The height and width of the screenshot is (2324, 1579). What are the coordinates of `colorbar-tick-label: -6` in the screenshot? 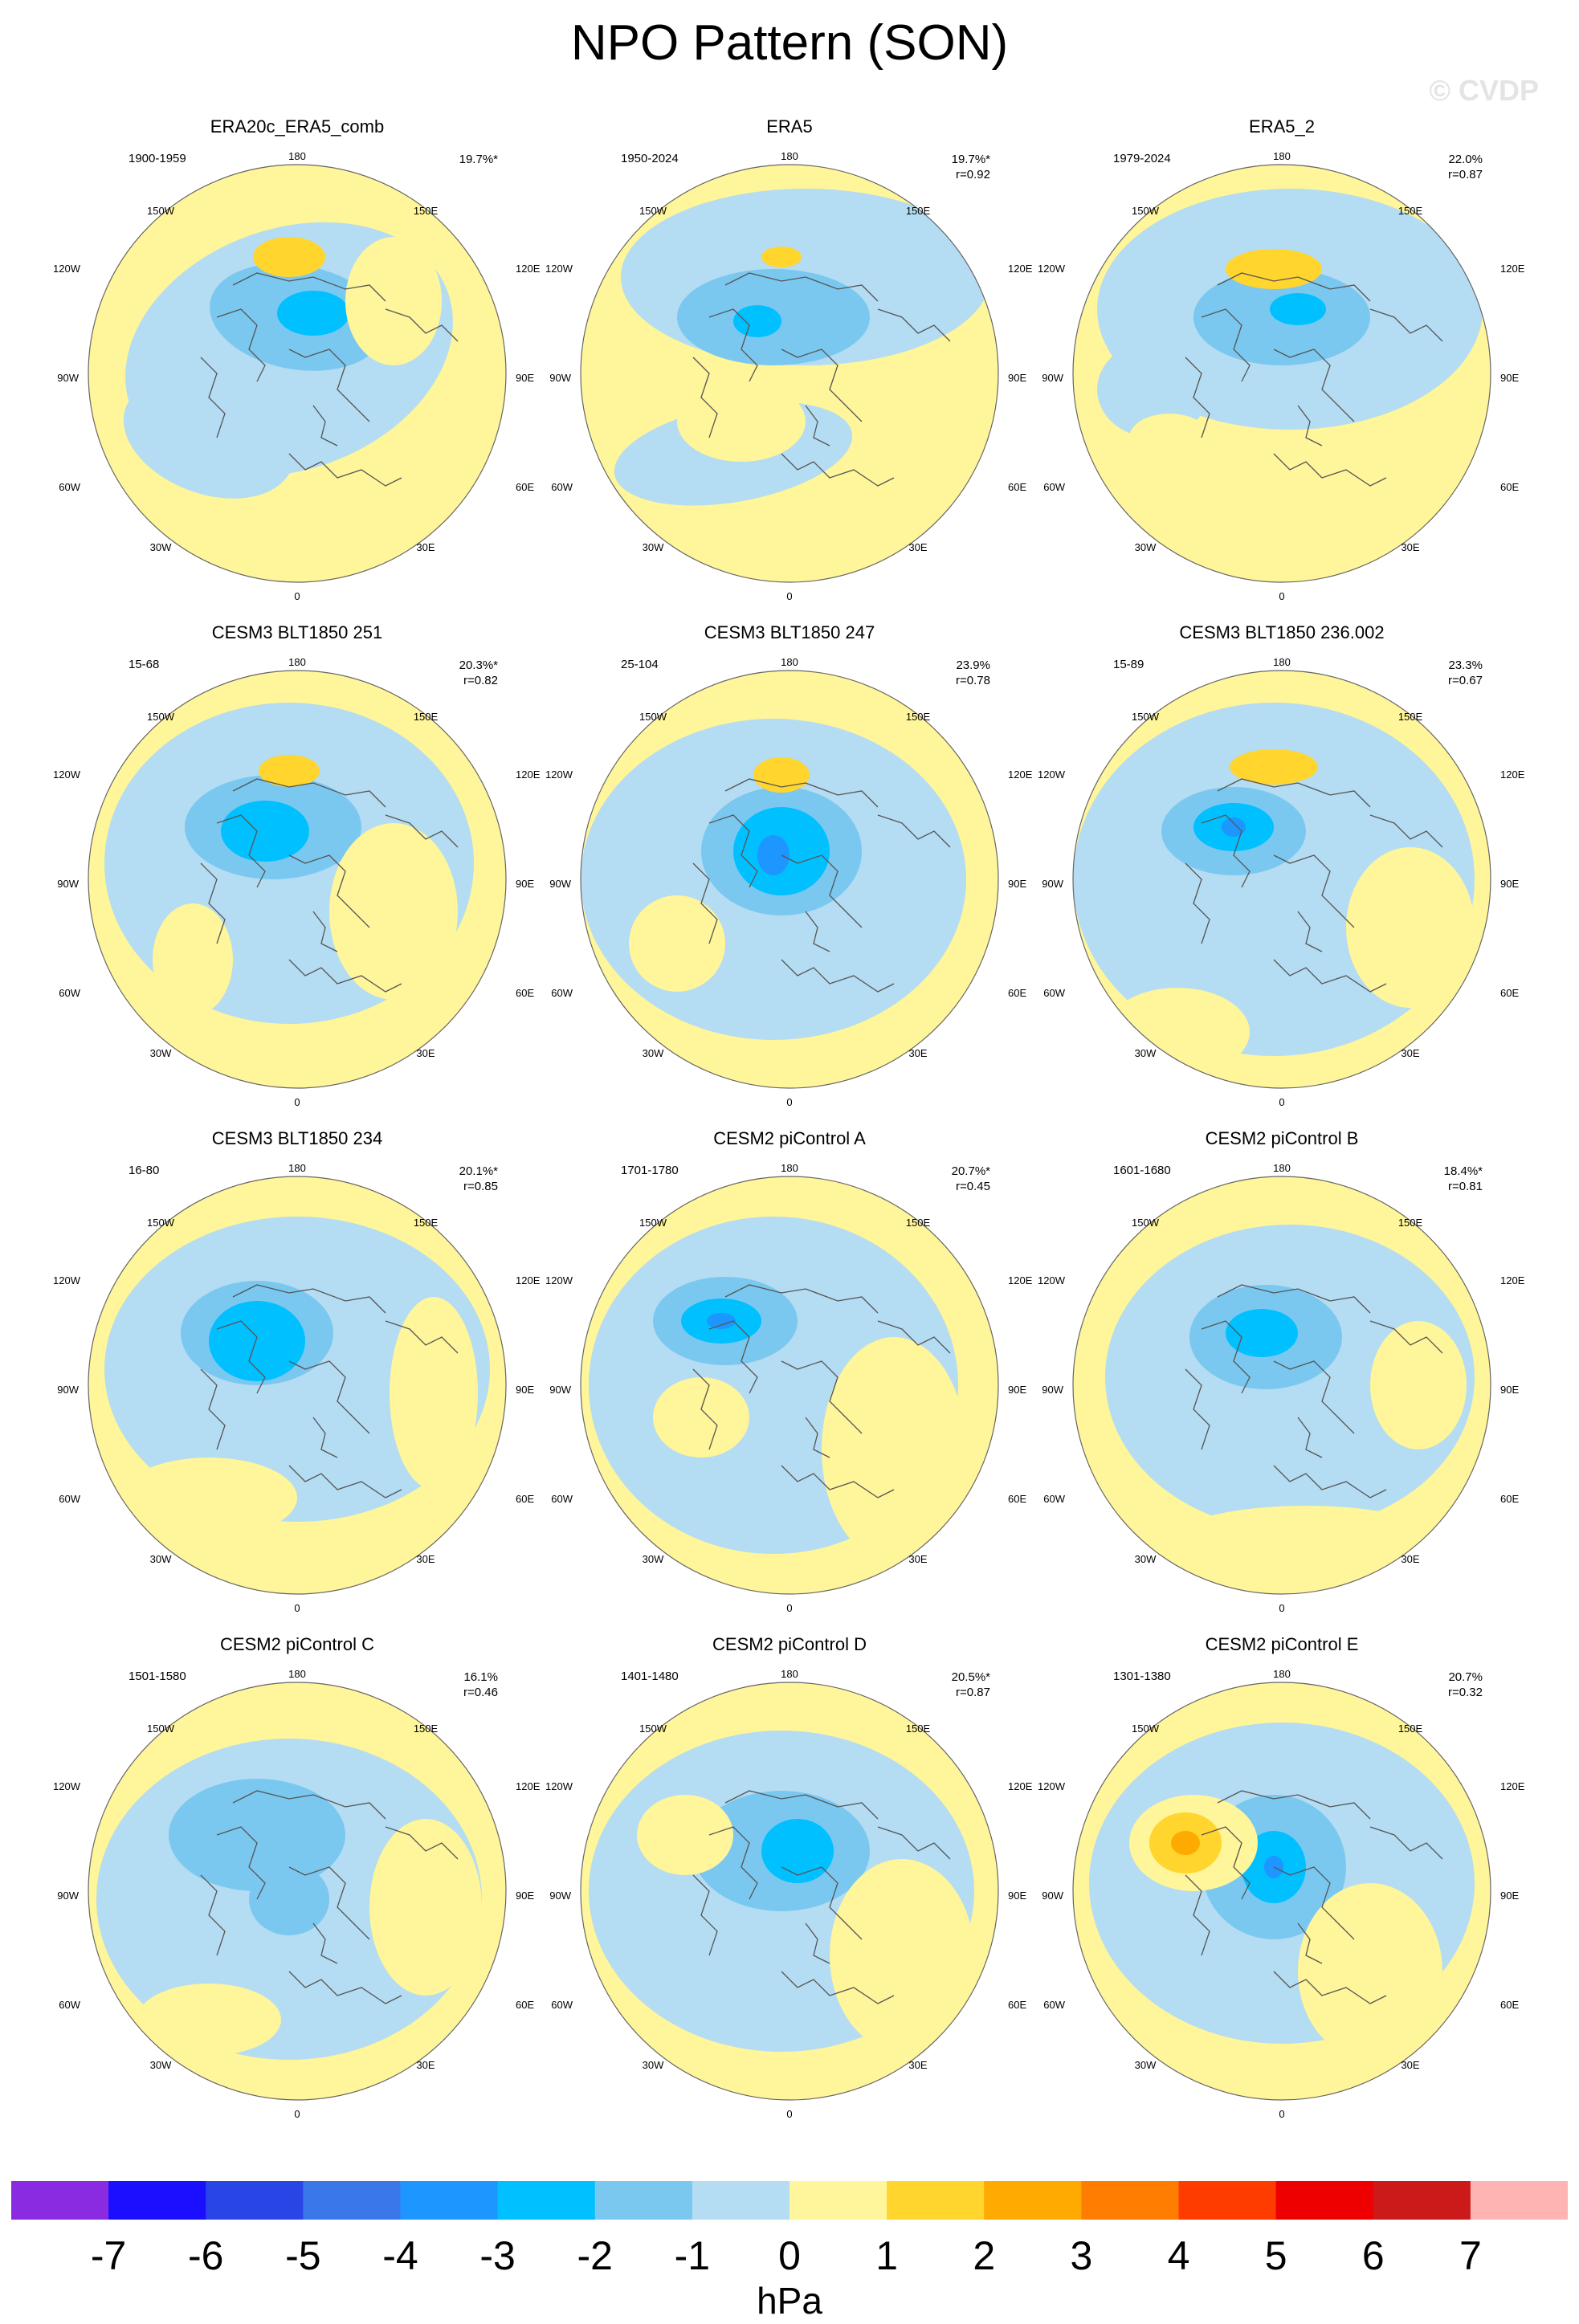 It's located at (206, 2256).